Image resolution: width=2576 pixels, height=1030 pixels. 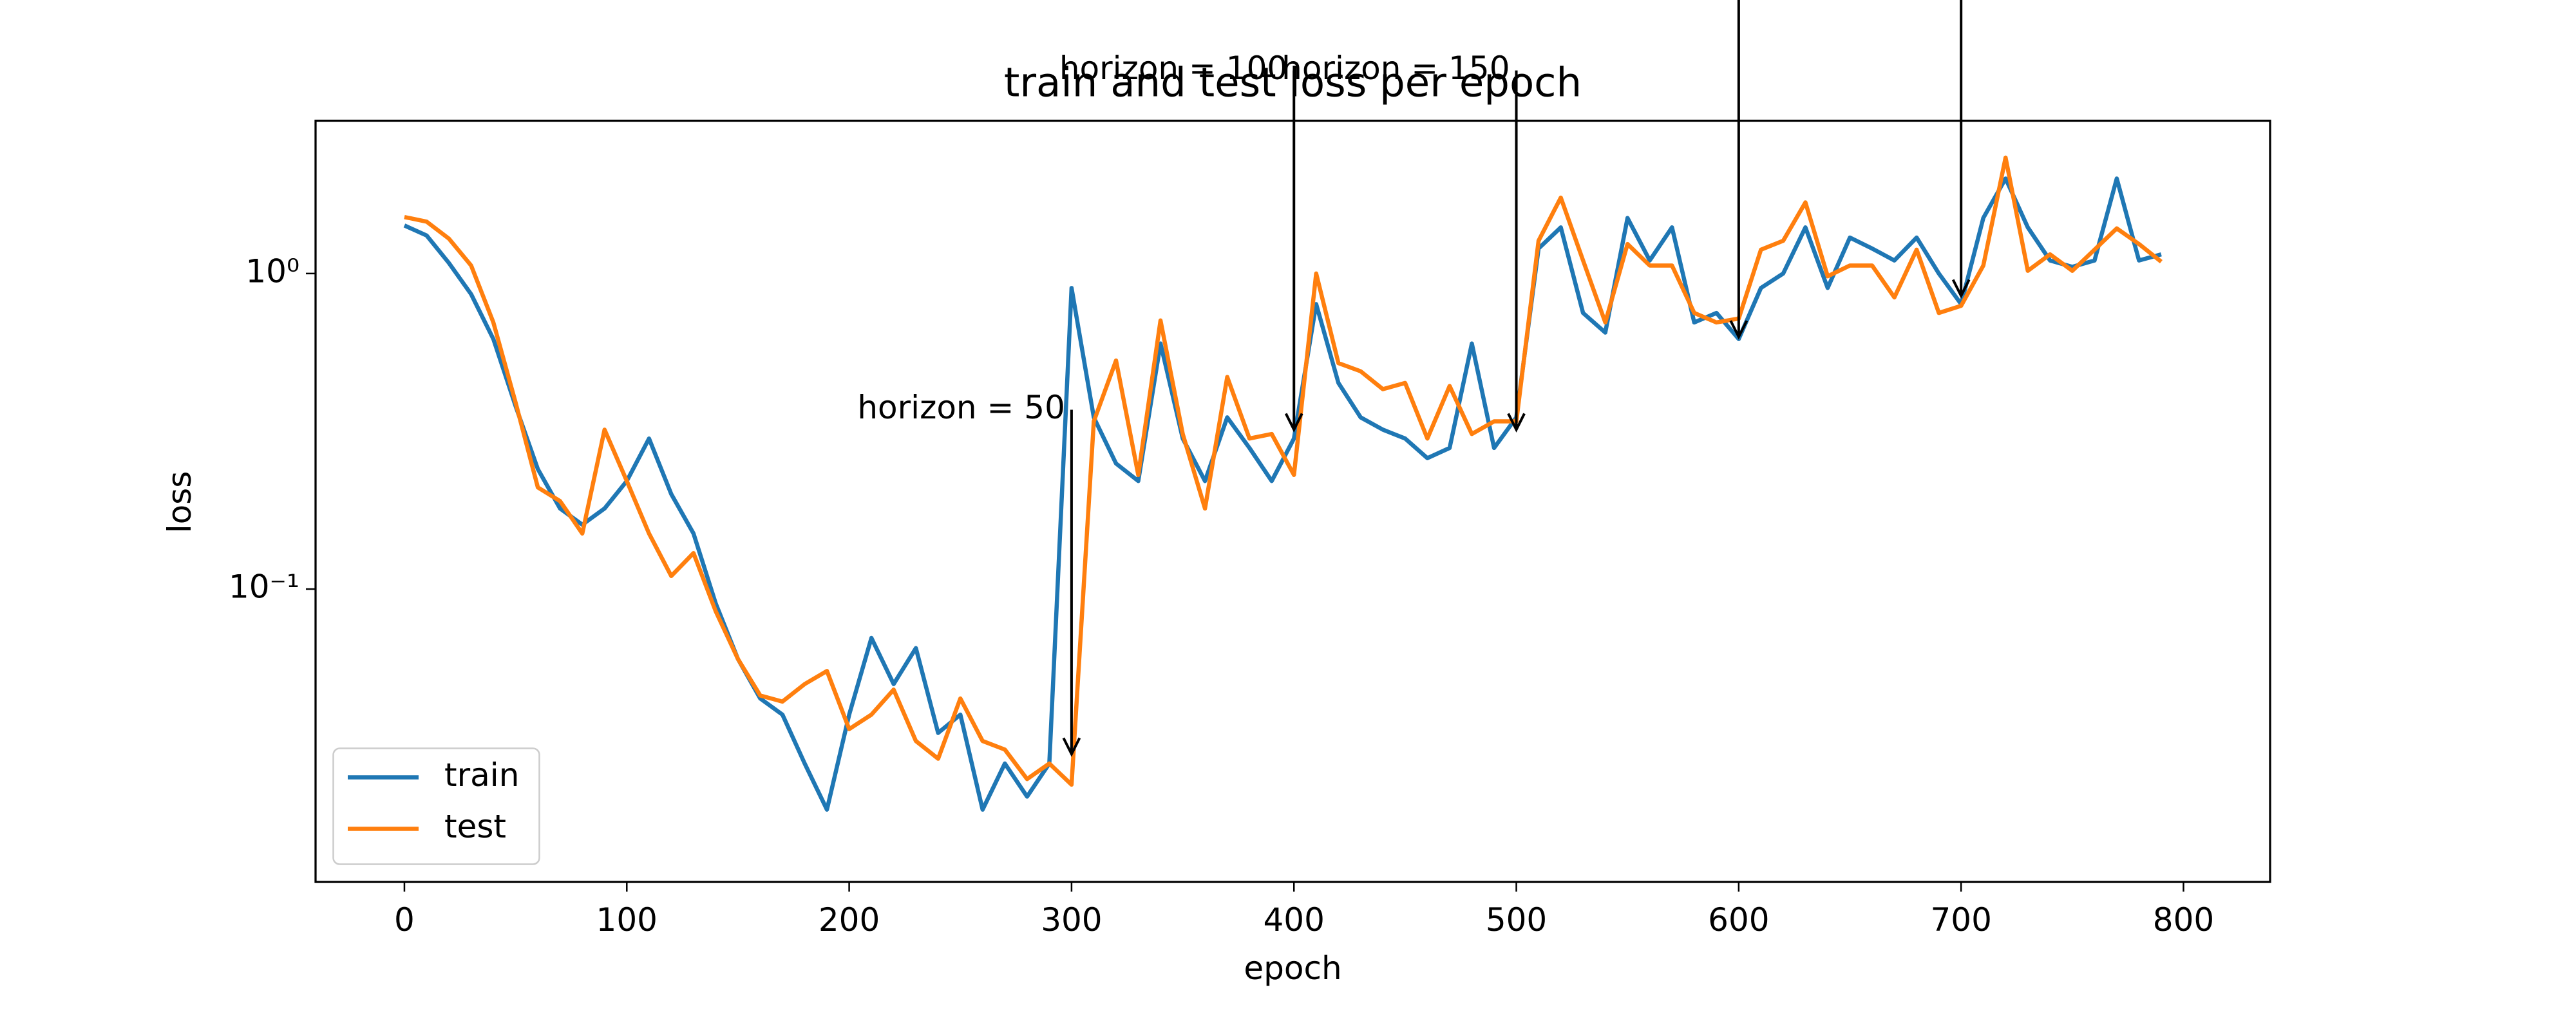 What do you see at coordinates (849, 920) in the screenshot?
I see `x-tick-label: 200` at bounding box center [849, 920].